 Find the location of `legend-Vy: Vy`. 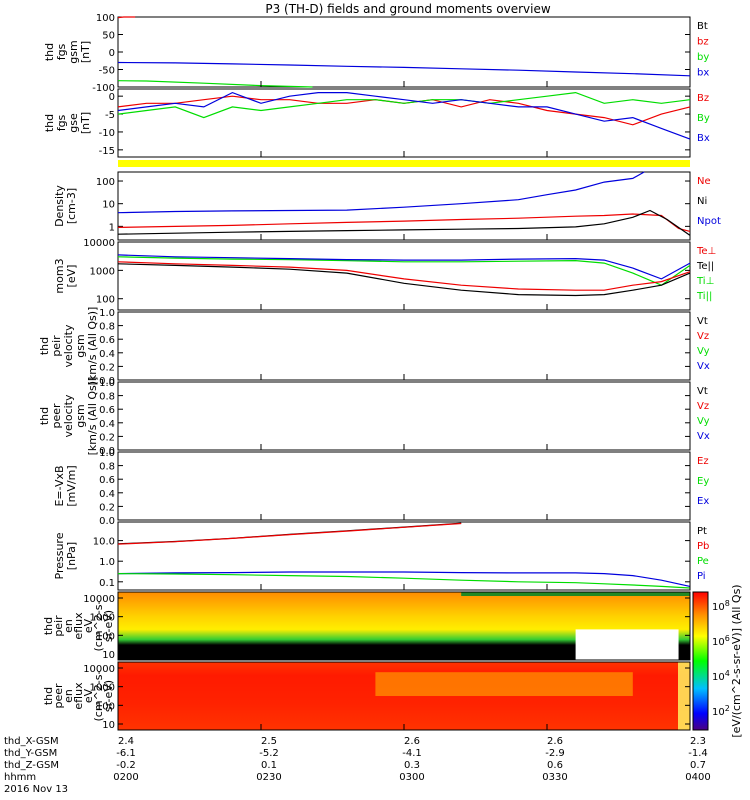

legend-Vy: Vy is located at coordinates (703, 421).